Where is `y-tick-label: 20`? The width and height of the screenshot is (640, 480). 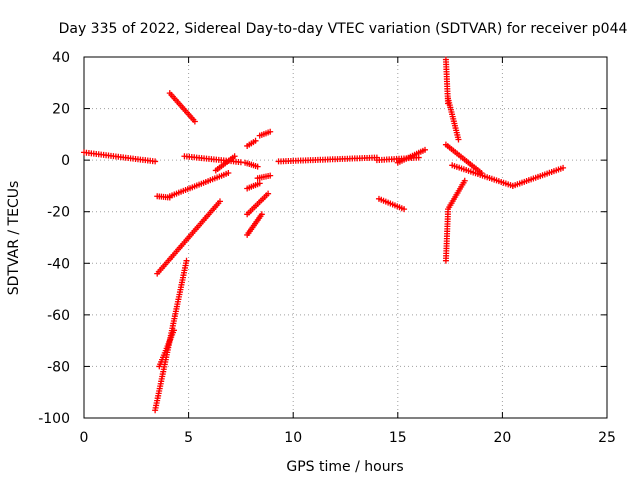
y-tick-label: 20 is located at coordinates (61, 110).